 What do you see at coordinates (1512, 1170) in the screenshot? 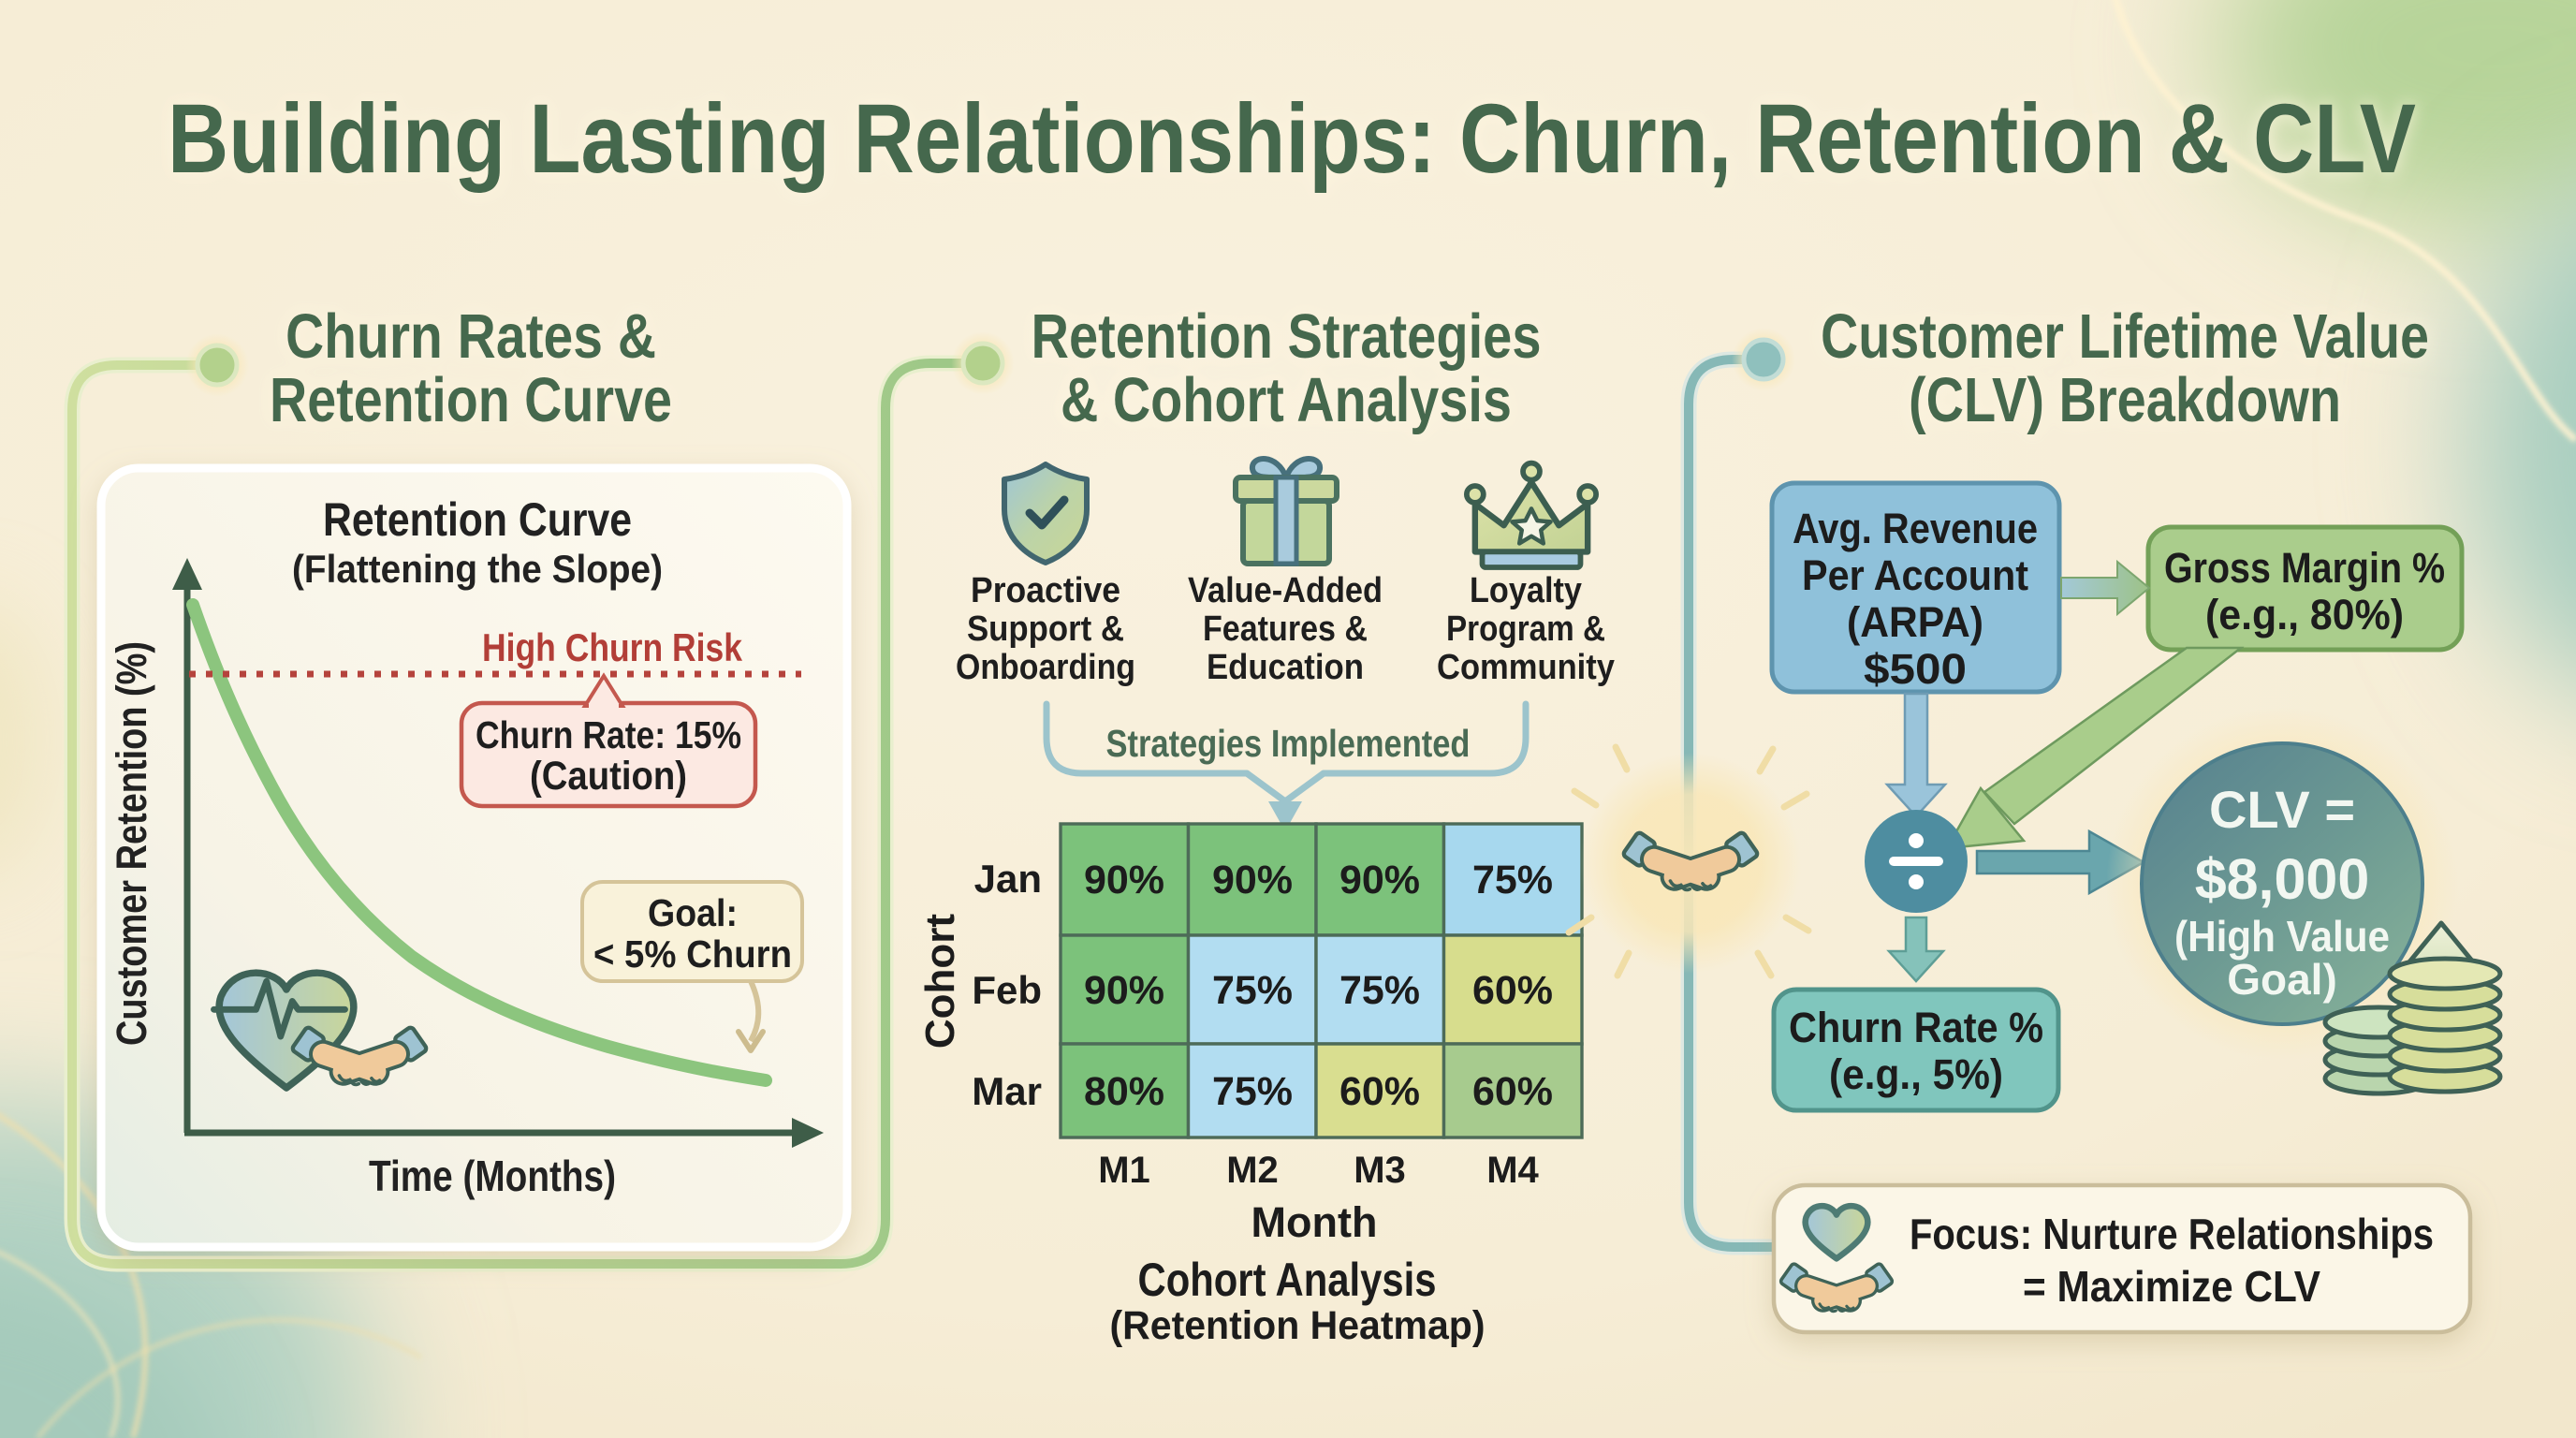
I see `svg-text: M4` at bounding box center [1512, 1170].